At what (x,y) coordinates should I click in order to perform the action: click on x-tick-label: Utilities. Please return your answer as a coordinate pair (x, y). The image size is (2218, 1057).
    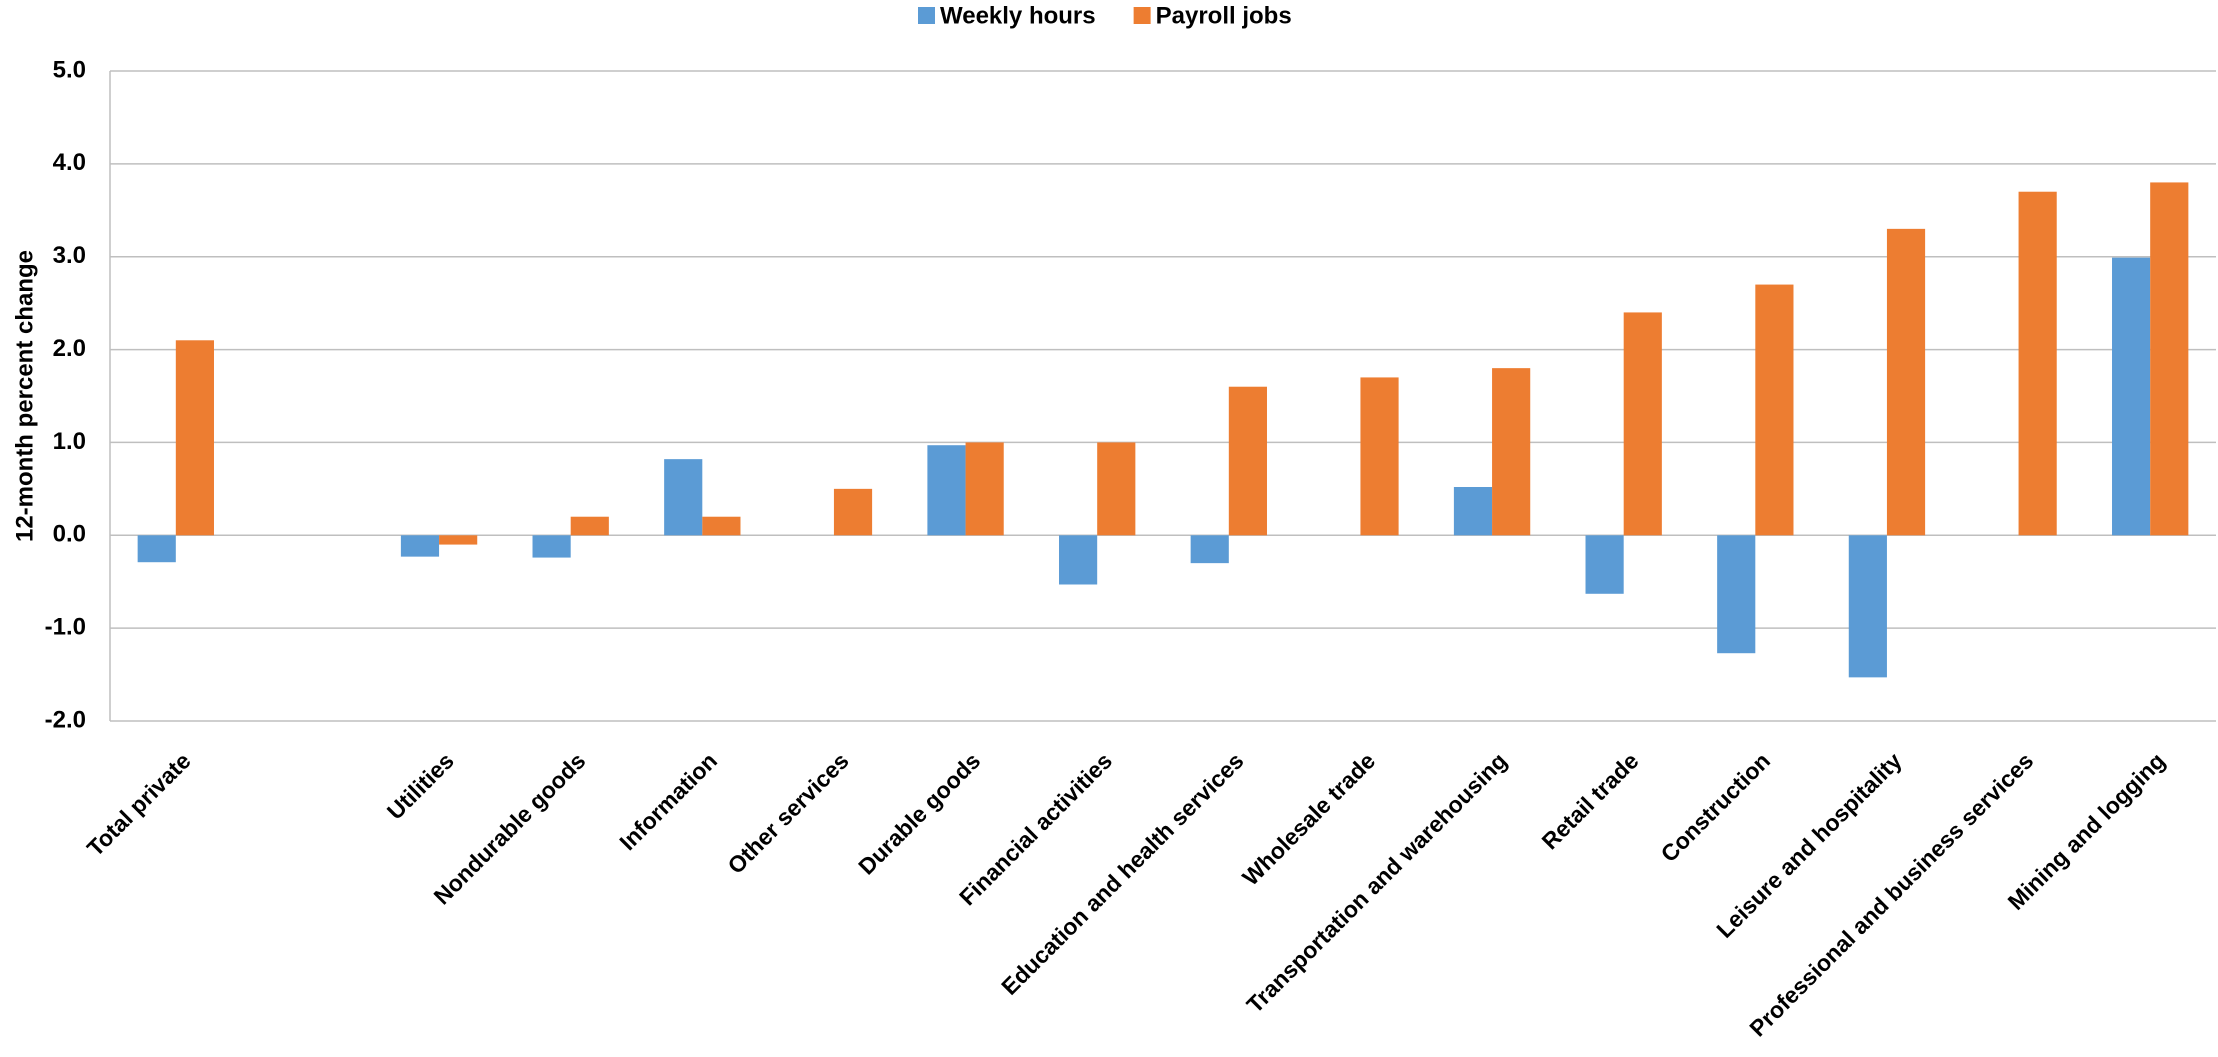
    Looking at the image, I should click on (420, 785).